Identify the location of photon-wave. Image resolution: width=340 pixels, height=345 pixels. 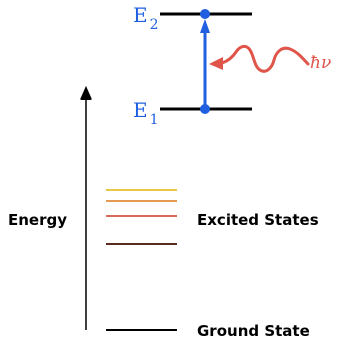
(265, 58).